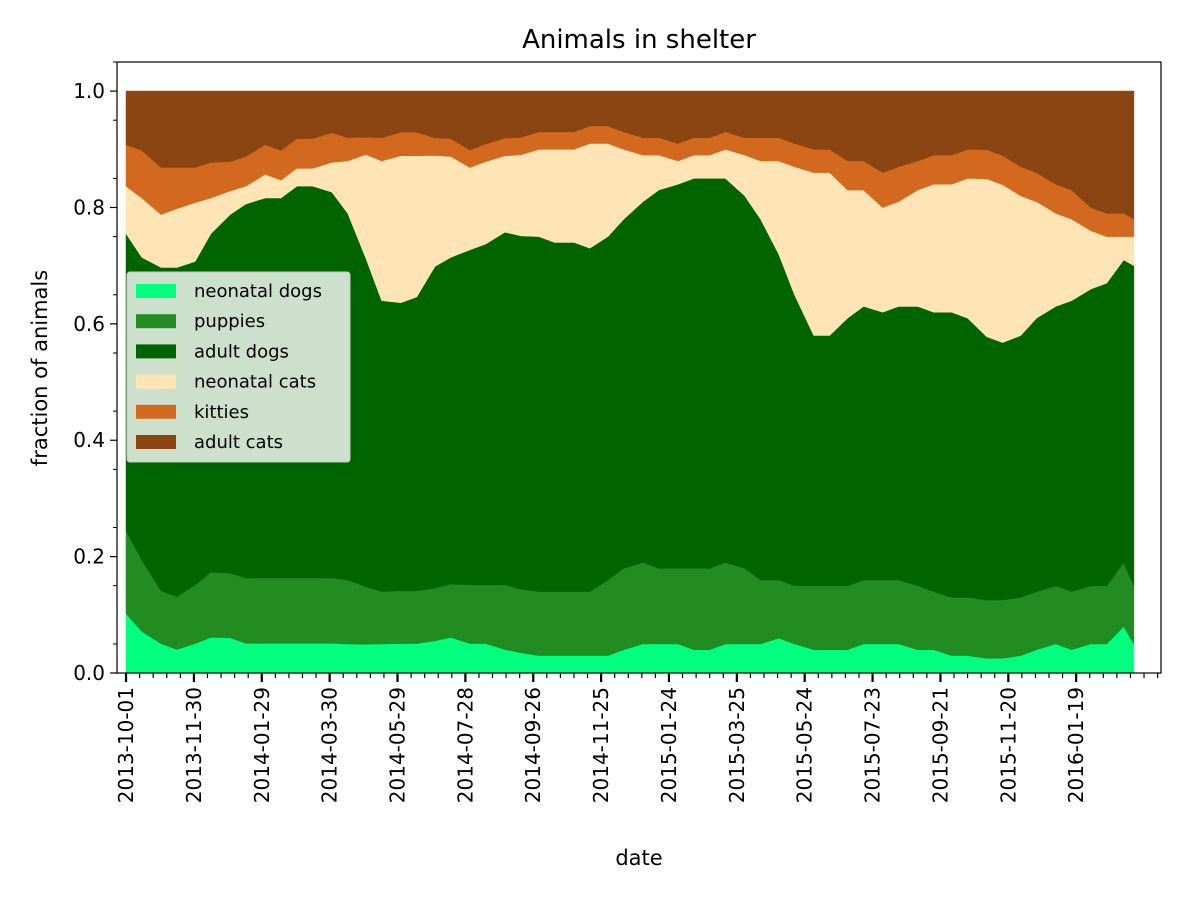 This screenshot has height=900, width=1200. Describe the element at coordinates (465, 745) in the screenshot. I see `x-tick-label: 2014-07-28` at that location.